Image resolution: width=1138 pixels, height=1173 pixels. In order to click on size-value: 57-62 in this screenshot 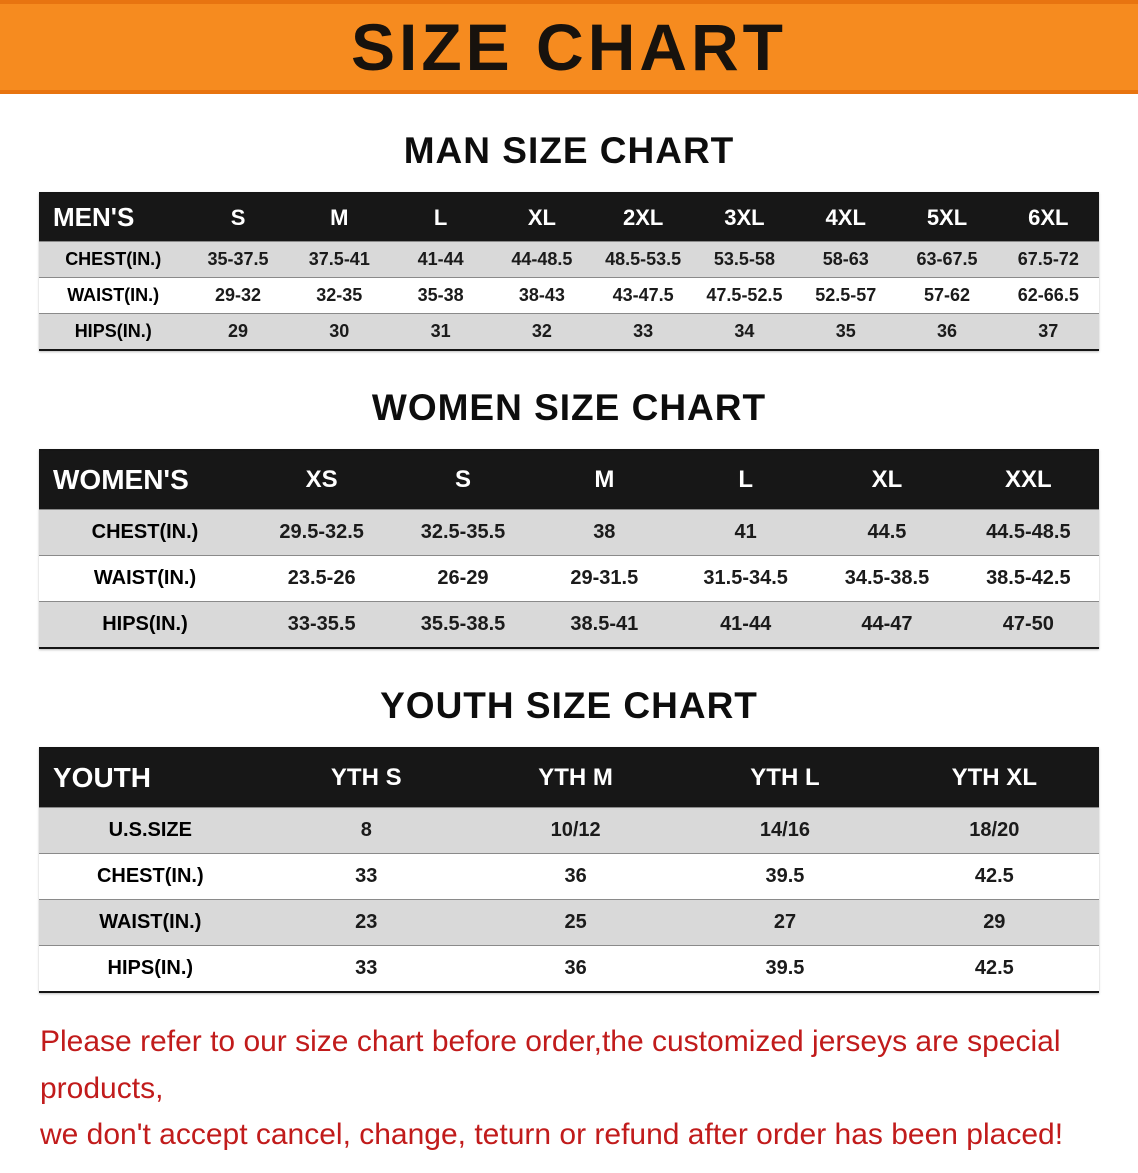, I will do `click(947, 295)`.